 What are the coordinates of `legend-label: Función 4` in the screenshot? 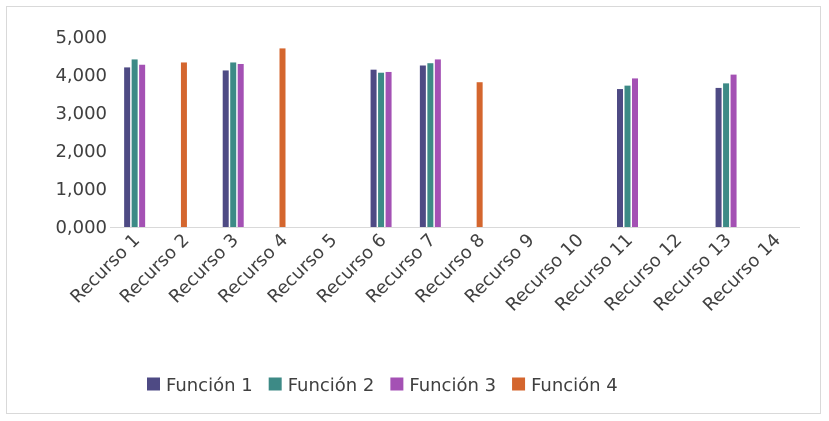 It's located at (574, 385).